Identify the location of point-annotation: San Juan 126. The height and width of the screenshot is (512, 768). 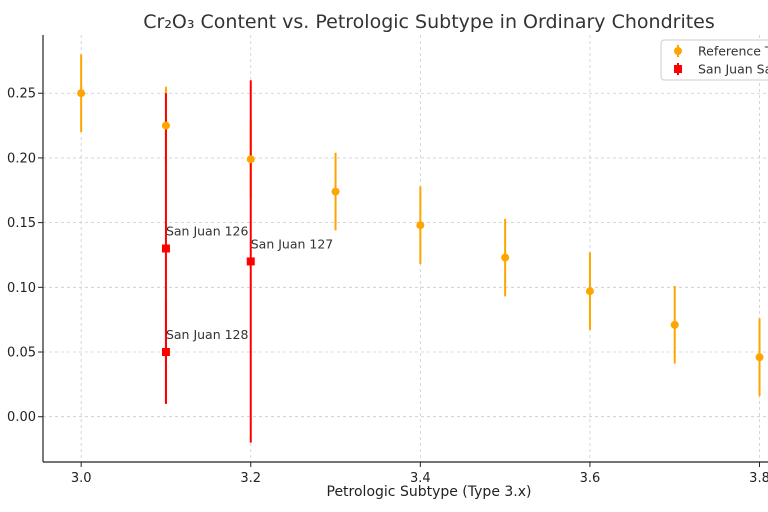
(207, 231).